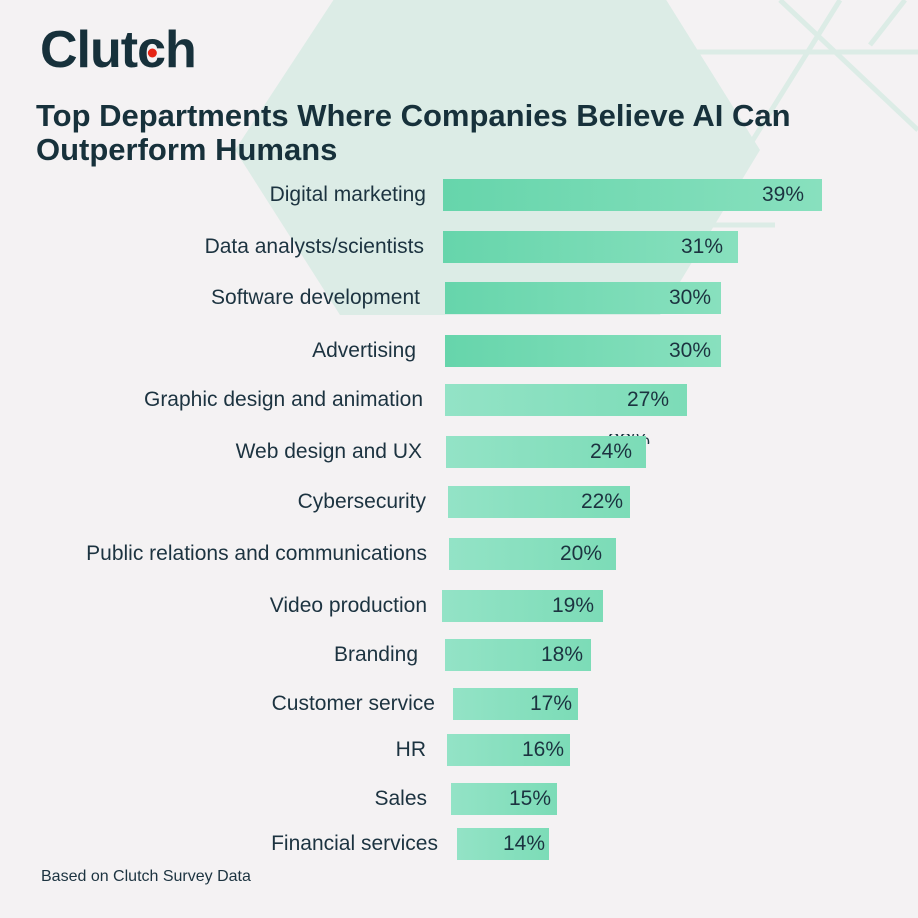 The image size is (918, 918). Describe the element at coordinates (364, 350) in the screenshot. I see `bar-label: Advertising` at that location.